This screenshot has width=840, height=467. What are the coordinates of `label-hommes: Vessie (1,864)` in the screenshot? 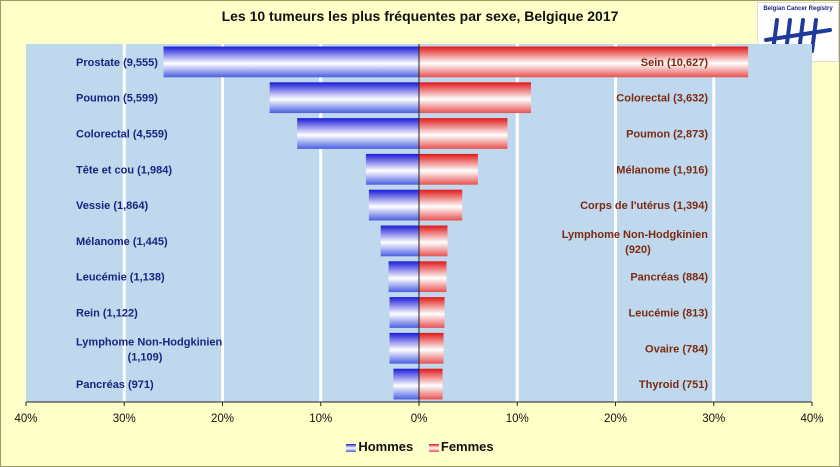 It's located at (112, 206).